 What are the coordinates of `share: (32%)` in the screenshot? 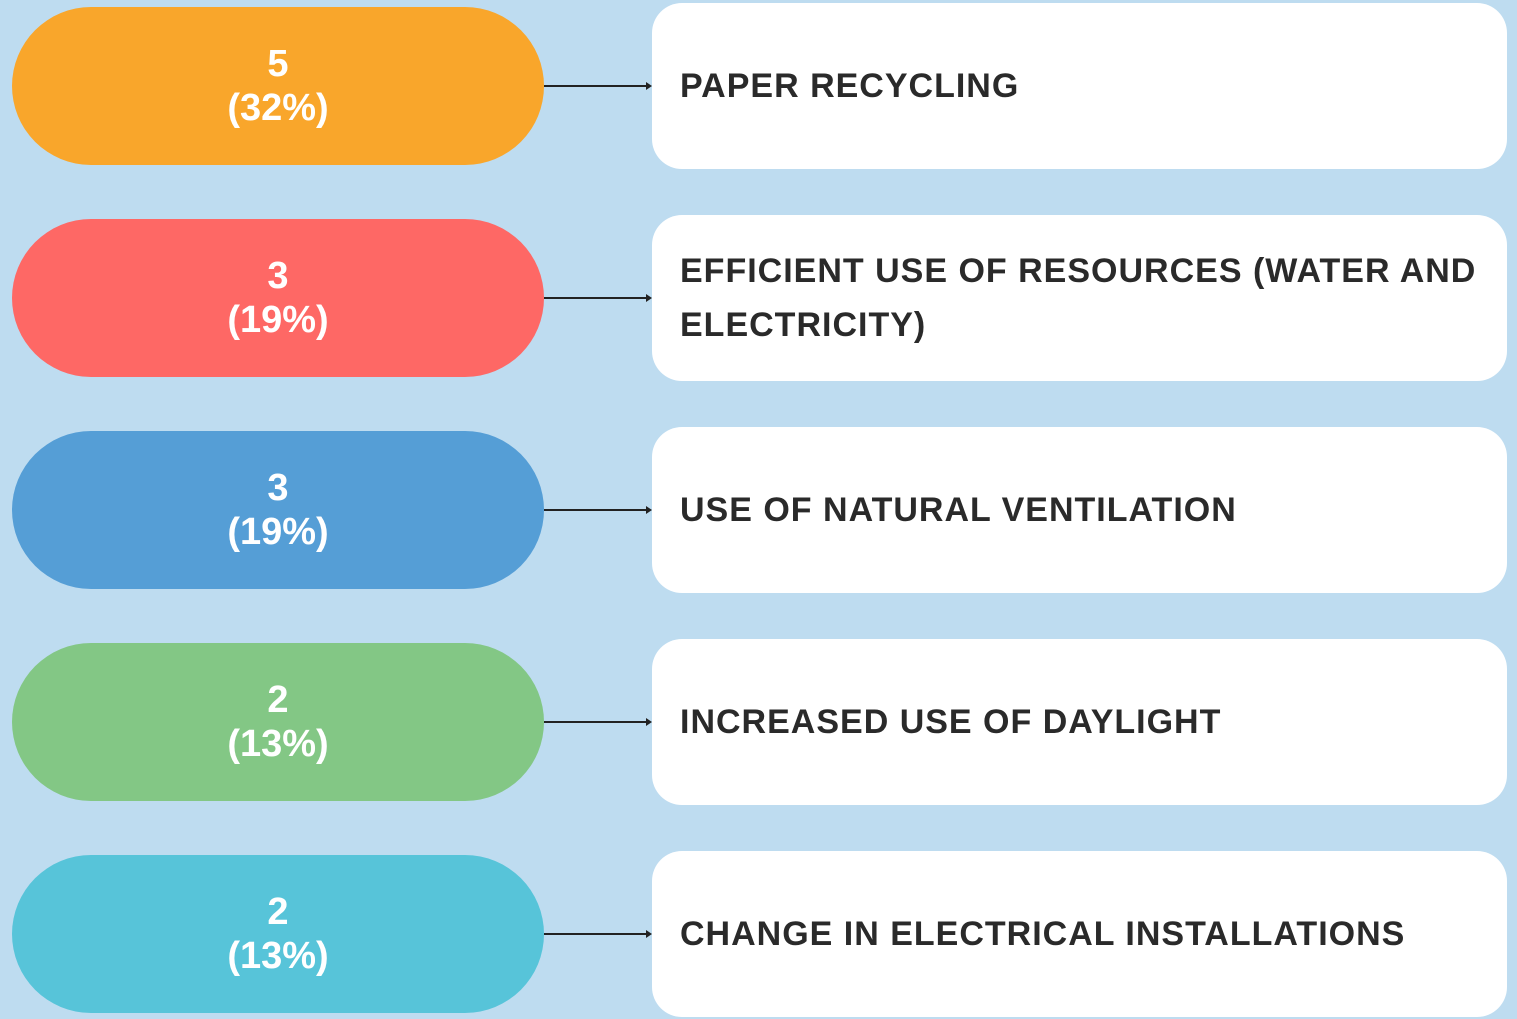 It's located at (278, 108).